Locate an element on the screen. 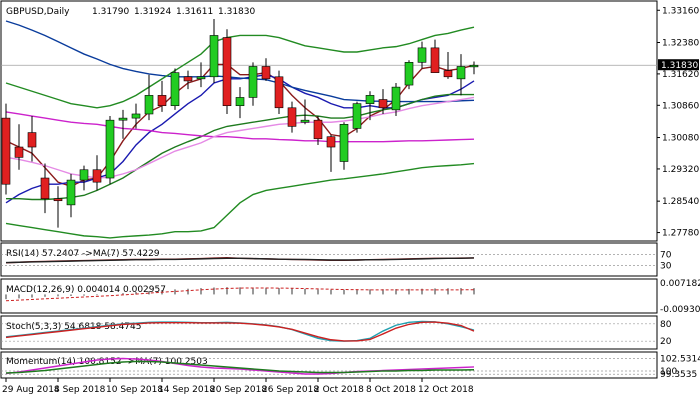  macd-panel: MACD(12,26,9) 0.004014 0.002957 is located at coordinates (329, 296).